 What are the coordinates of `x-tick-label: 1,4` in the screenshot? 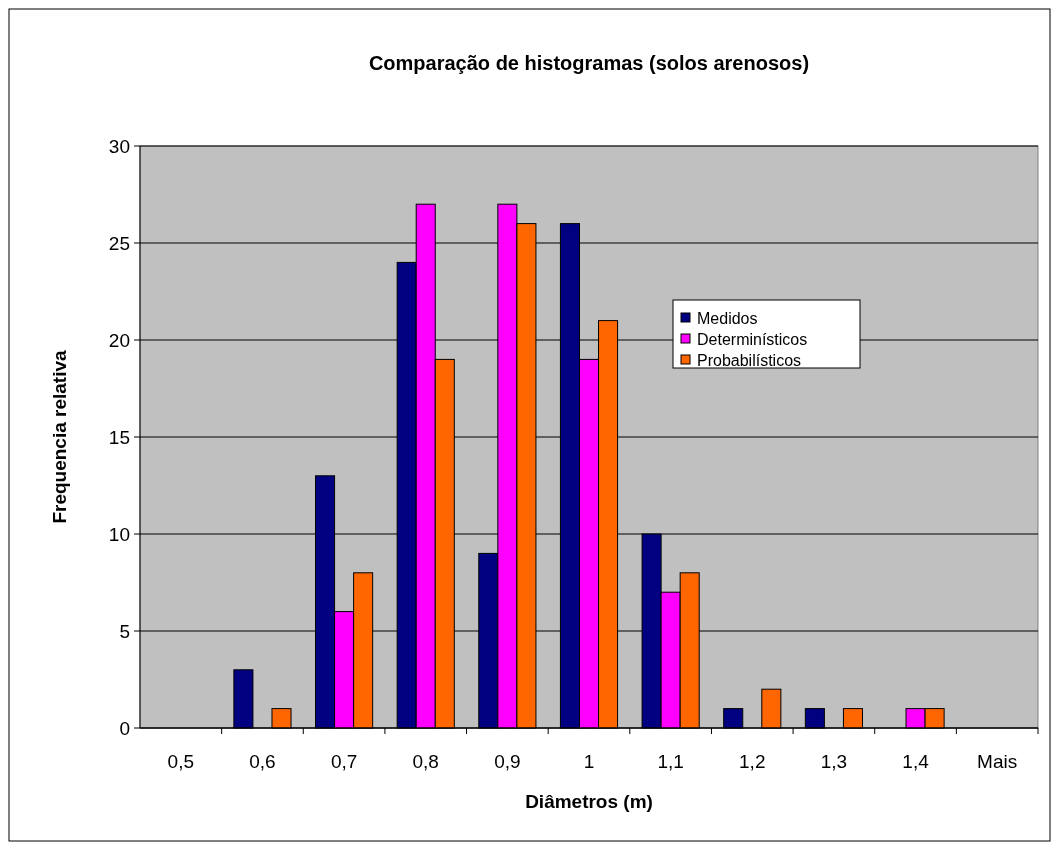 It's located at (916, 761).